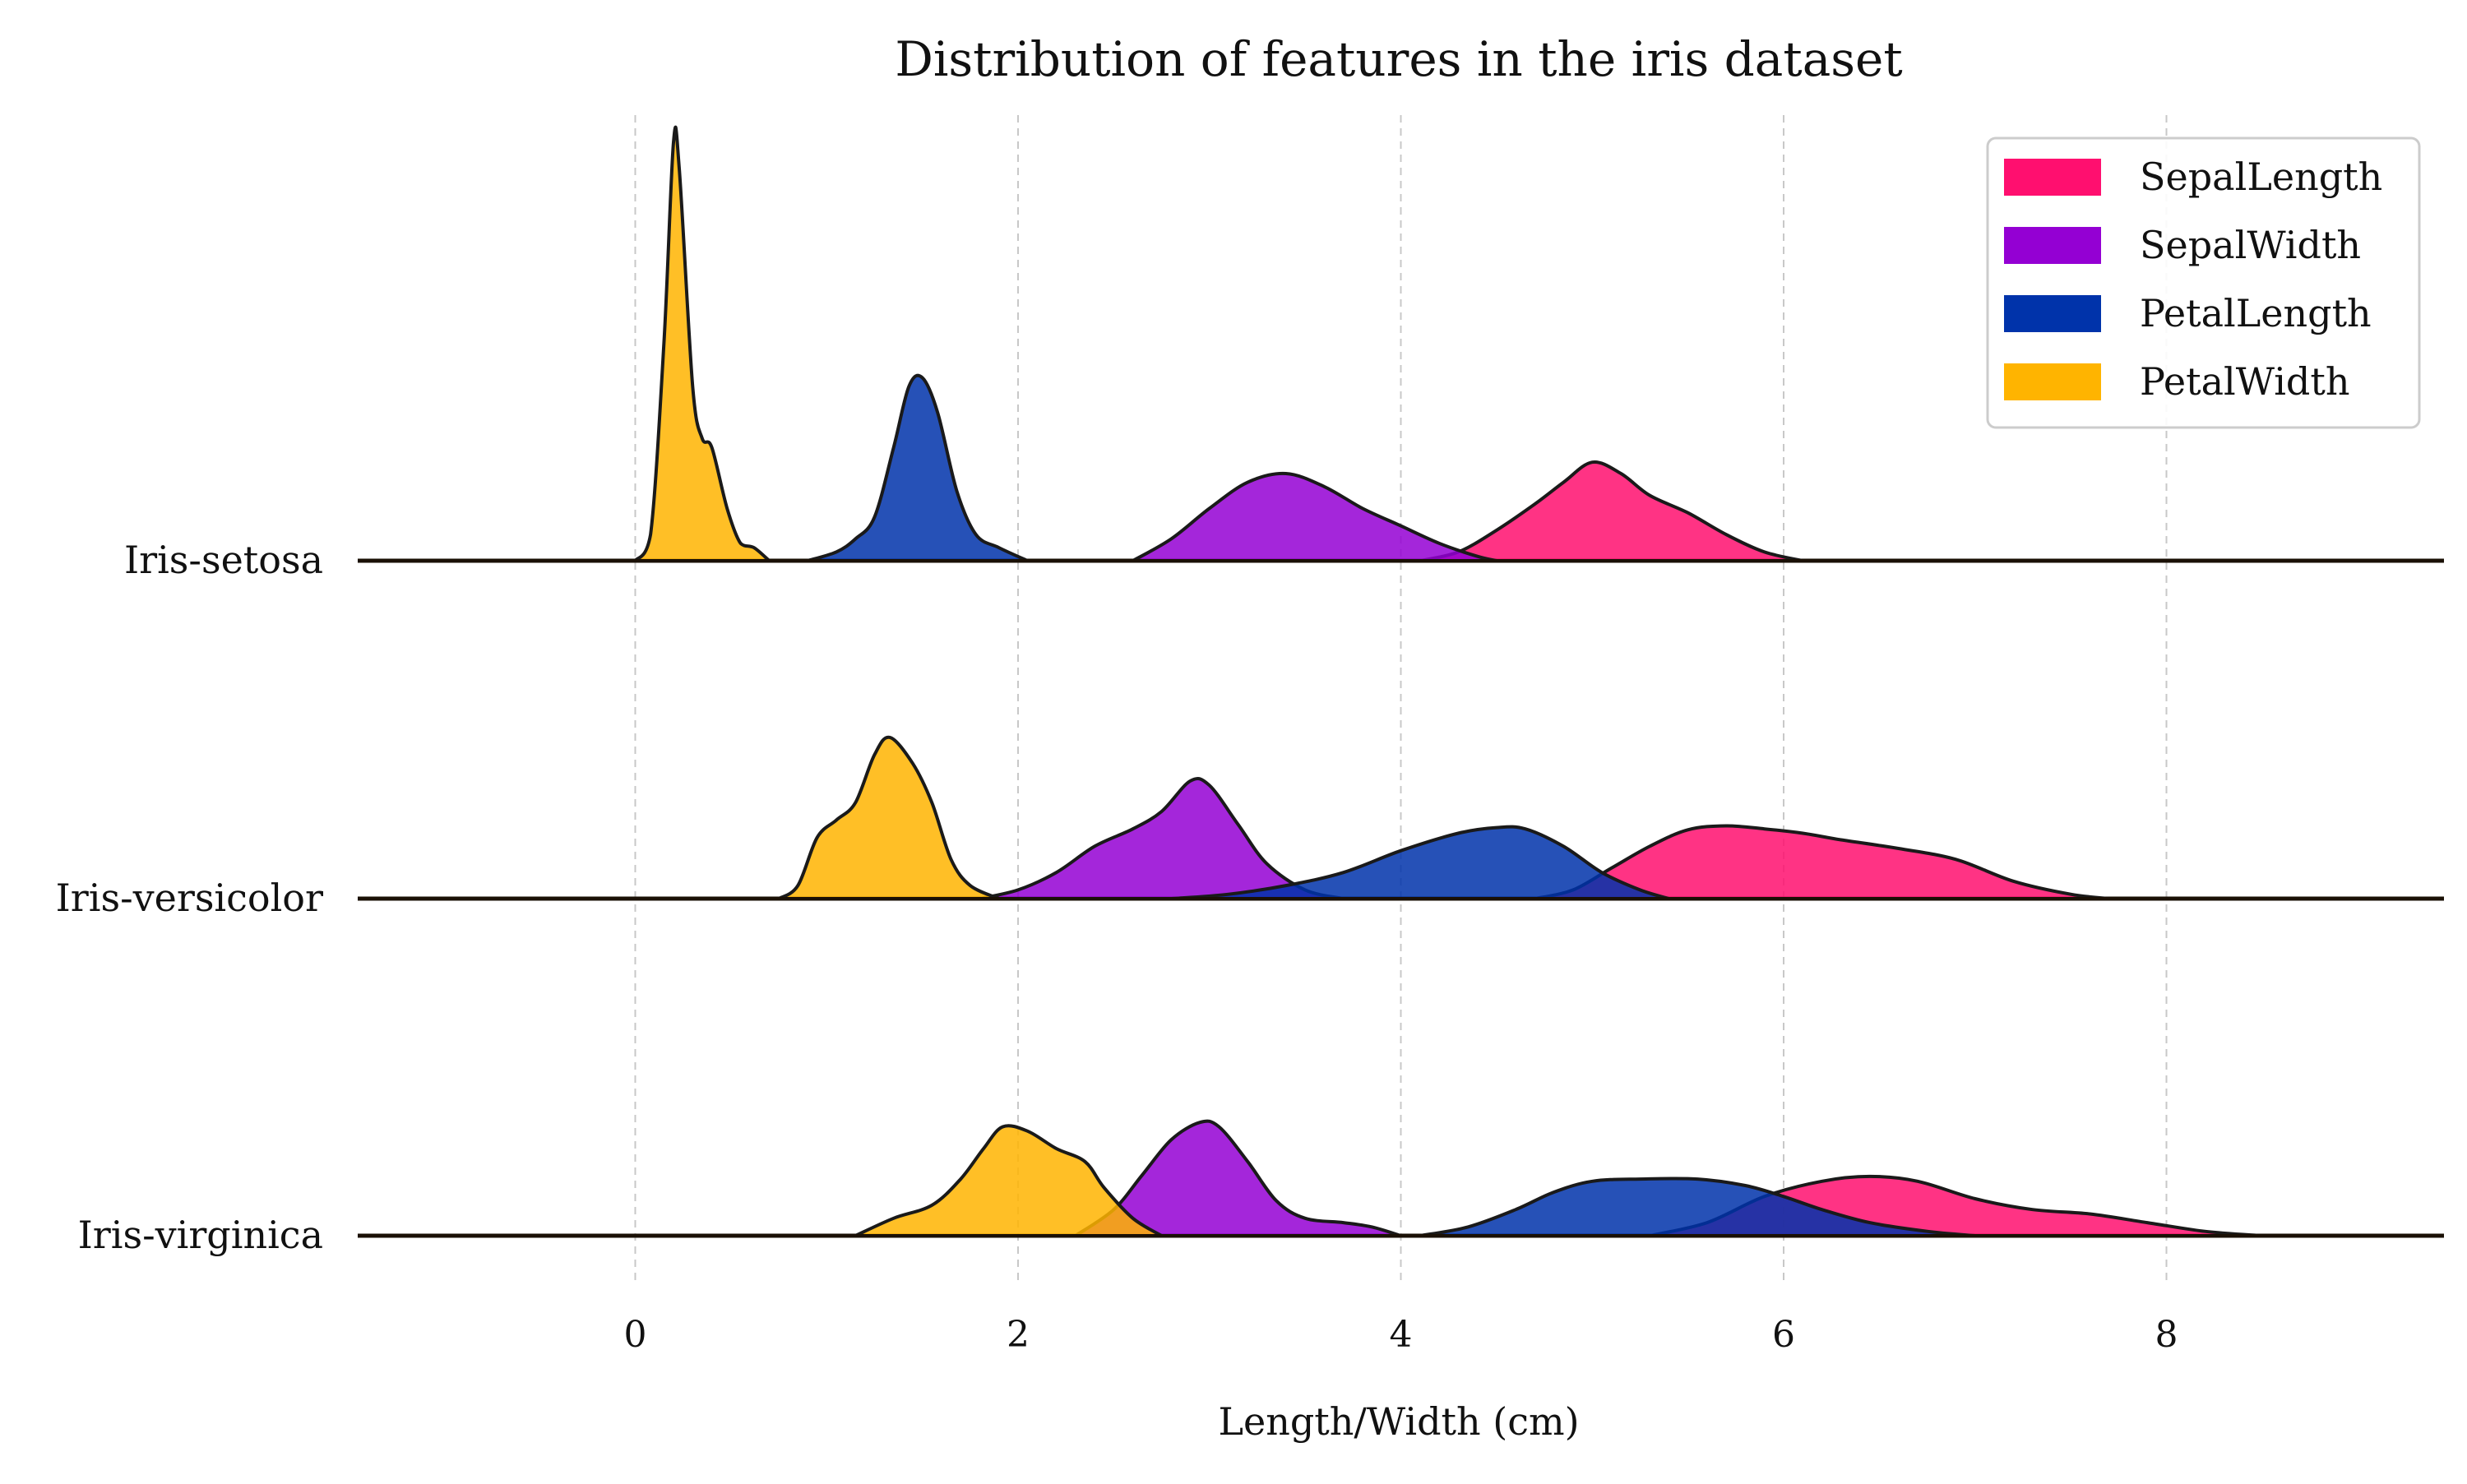  What do you see at coordinates (2166, 1335) in the screenshot?
I see `x-tick-label-8: 8` at bounding box center [2166, 1335].